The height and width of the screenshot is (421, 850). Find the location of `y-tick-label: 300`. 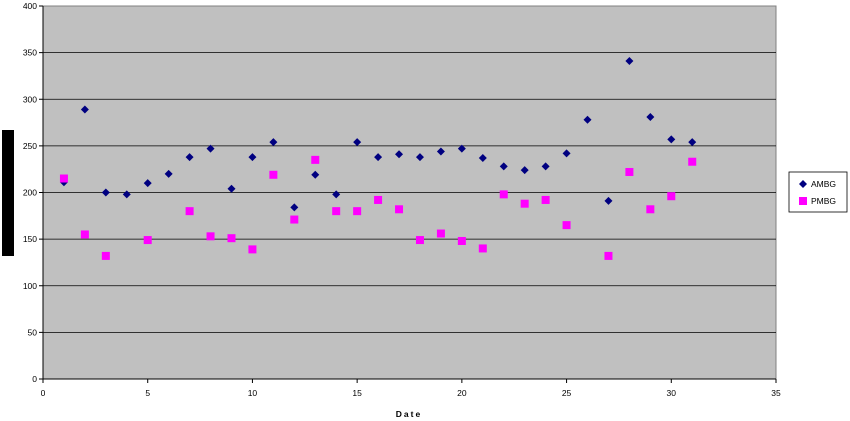

y-tick-label: 300 is located at coordinates (30, 99).